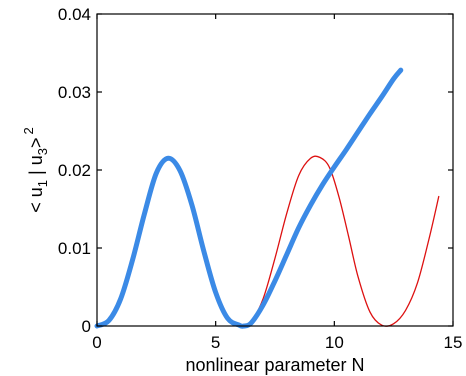 The height and width of the screenshot is (376, 466). Describe the element at coordinates (74, 170) in the screenshot. I see `y-tick-label: 0.02` at that location.